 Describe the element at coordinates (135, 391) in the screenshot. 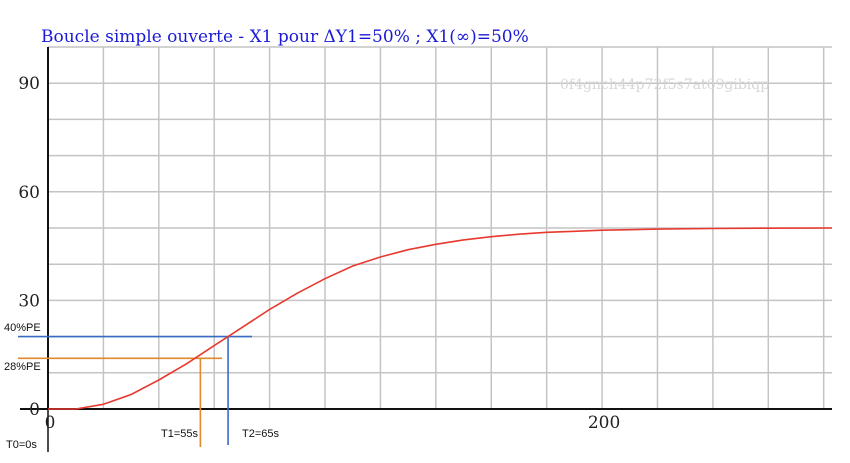

I see `annotation-lines` at that location.